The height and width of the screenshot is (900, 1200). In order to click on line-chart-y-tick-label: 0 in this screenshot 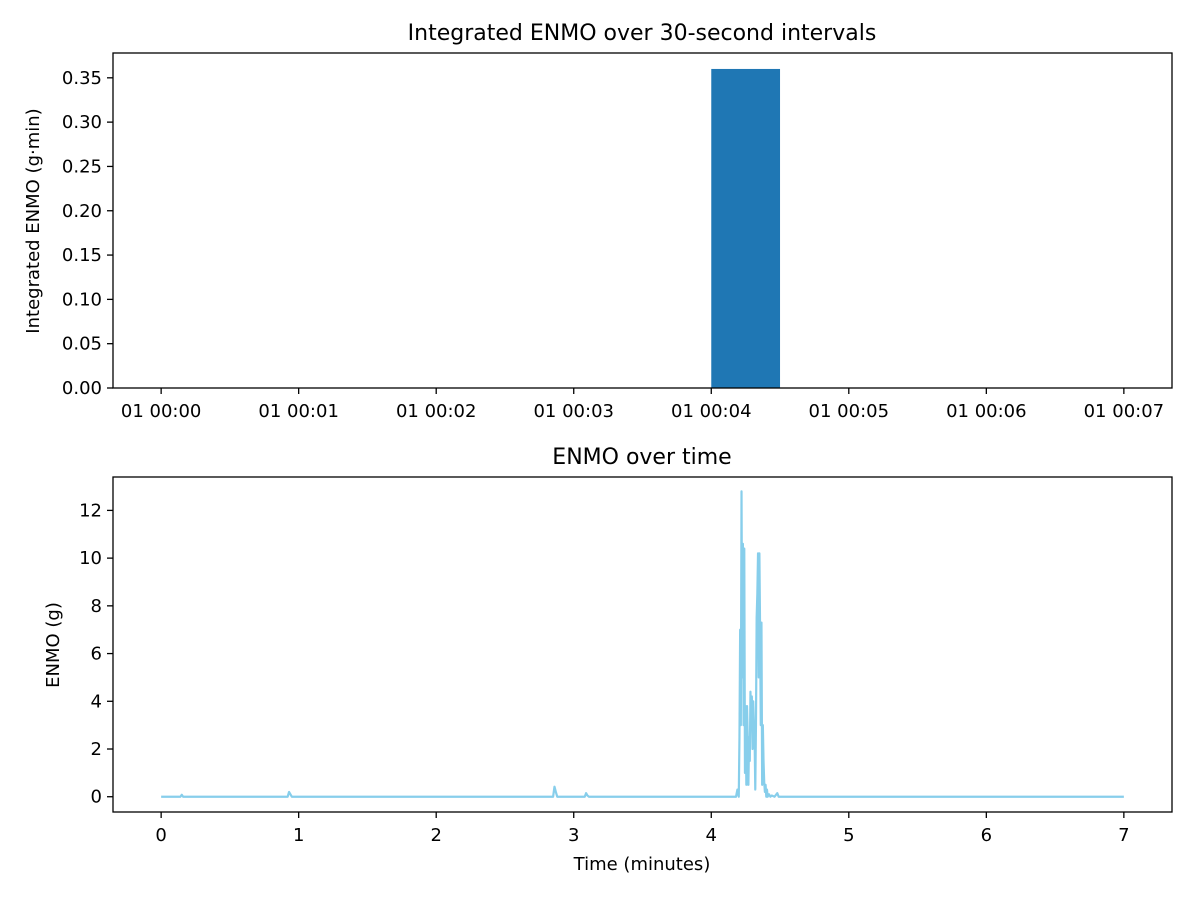, I will do `click(96, 797)`.